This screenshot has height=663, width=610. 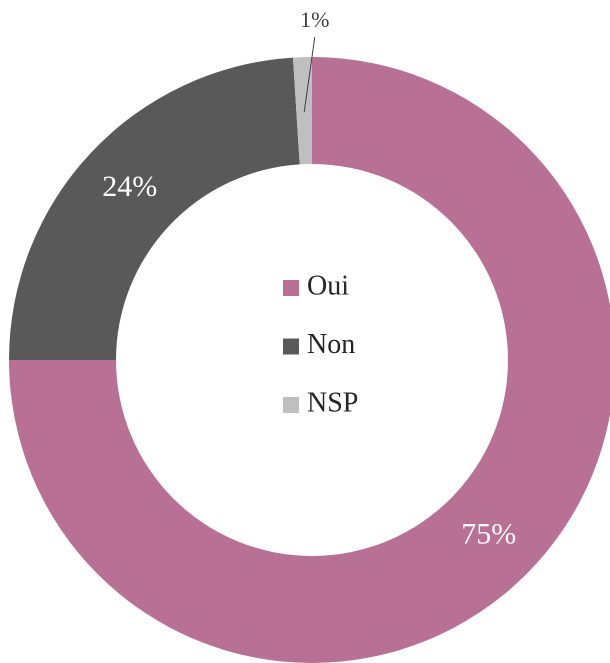 What do you see at coordinates (314, 19) in the screenshot?
I see `data-label: 1%` at bounding box center [314, 19].